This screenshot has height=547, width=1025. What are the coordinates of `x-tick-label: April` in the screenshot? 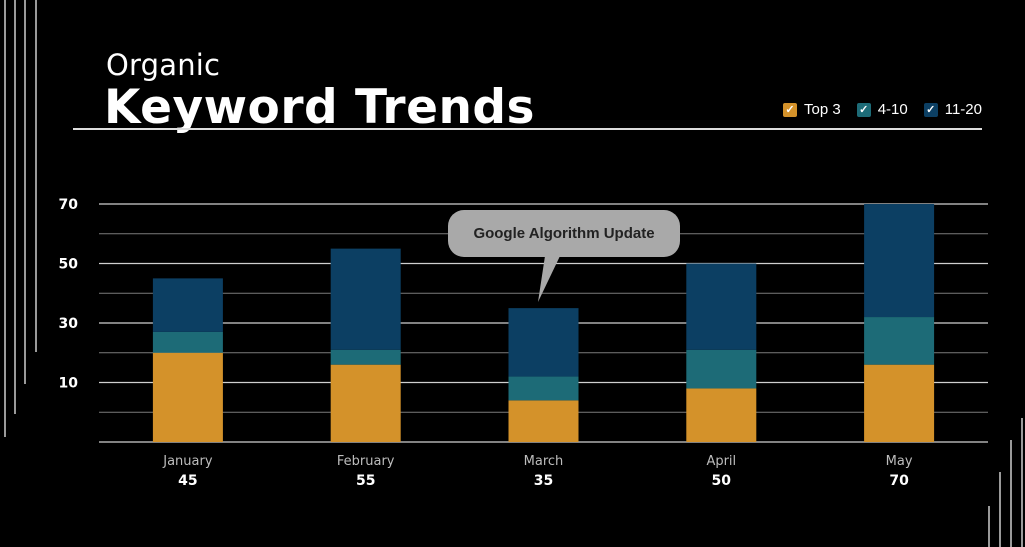 It's located at (721, 461).